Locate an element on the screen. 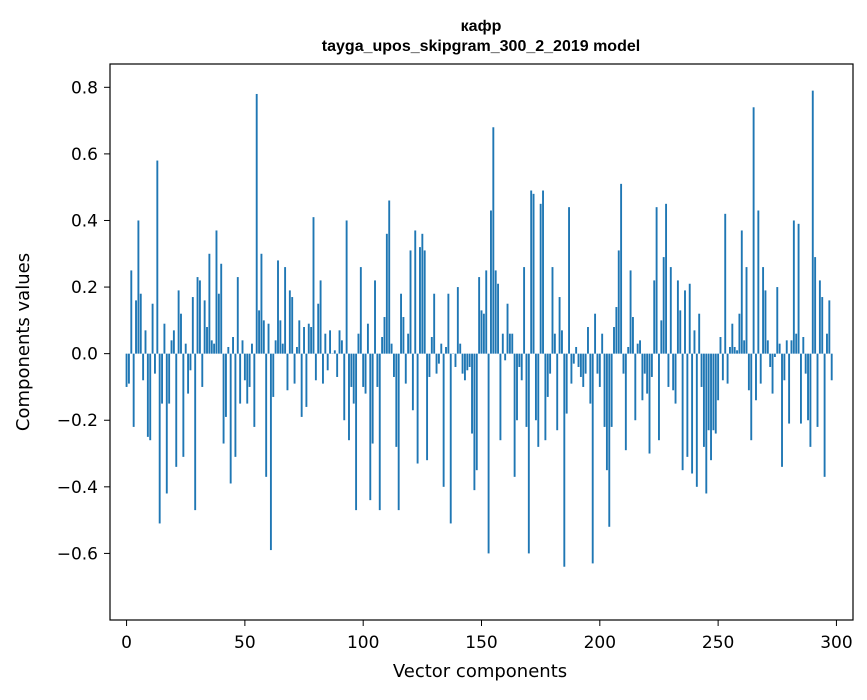 This screenshot has height=700, width=867. y-axis-label: Components values is located at coordinates (23, 342).